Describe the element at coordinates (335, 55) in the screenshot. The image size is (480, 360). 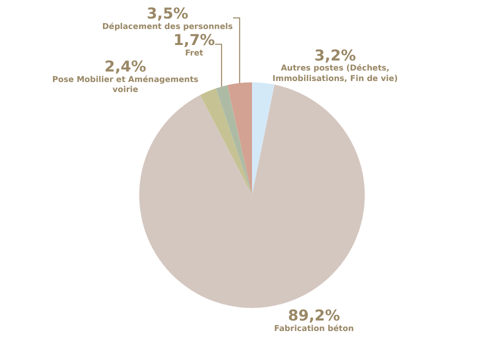
I see `data-label: 3,2%` at that location.